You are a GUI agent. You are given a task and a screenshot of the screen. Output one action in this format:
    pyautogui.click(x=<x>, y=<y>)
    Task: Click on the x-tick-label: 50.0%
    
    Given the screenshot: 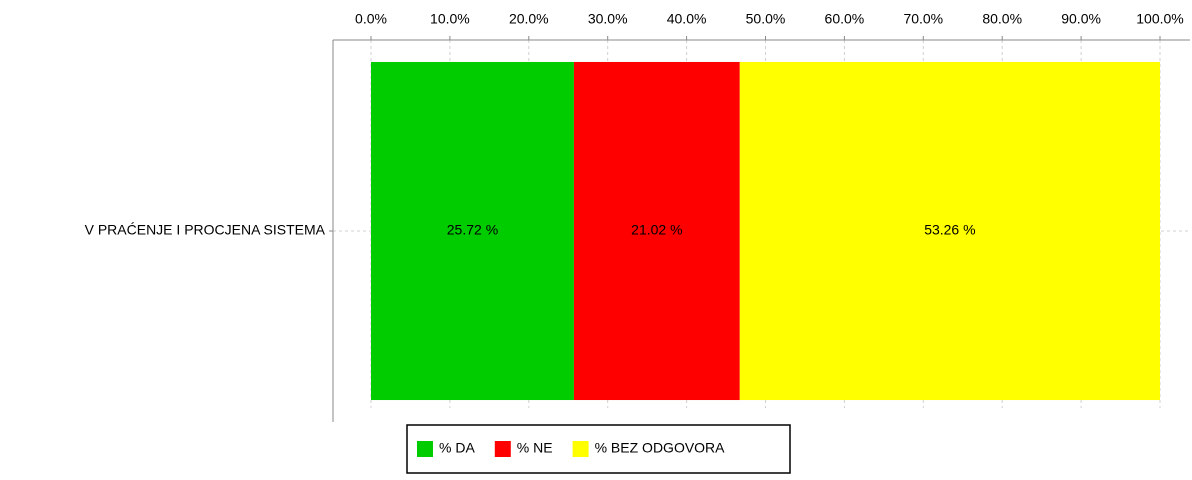 What is the action you would take?
    pyautogui.click(x=766, y=19)
    